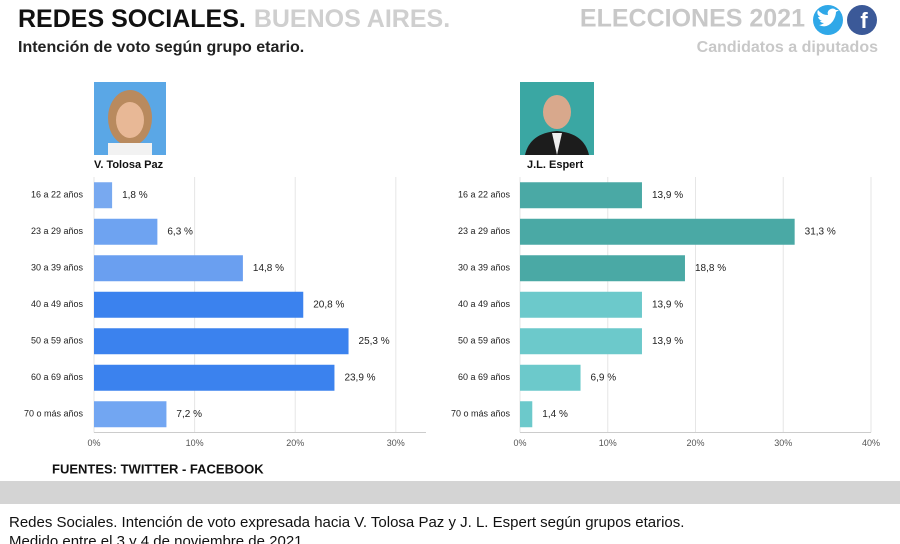 Image resolution: width=900 pixels, height=544 pixels. Describe the element at coordinates (180, 231) in the screenshot. I see `value-label: 6,3 %` at that location.